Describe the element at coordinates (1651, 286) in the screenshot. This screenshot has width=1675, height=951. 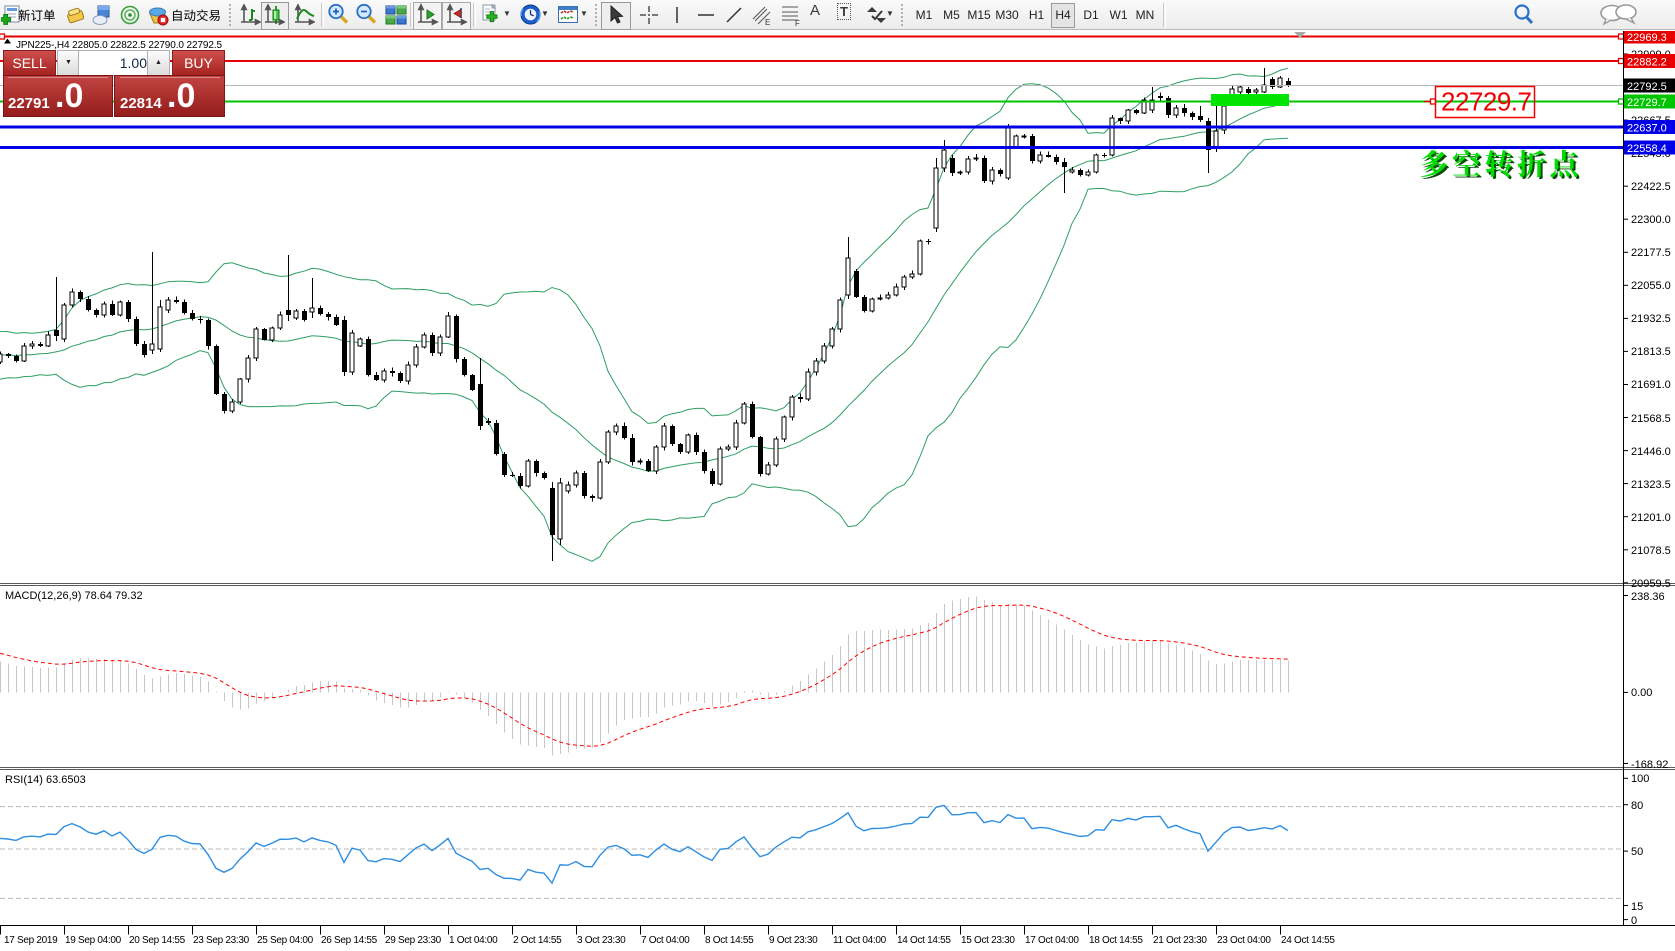
I see `svg-text: 22055.0` at that location.